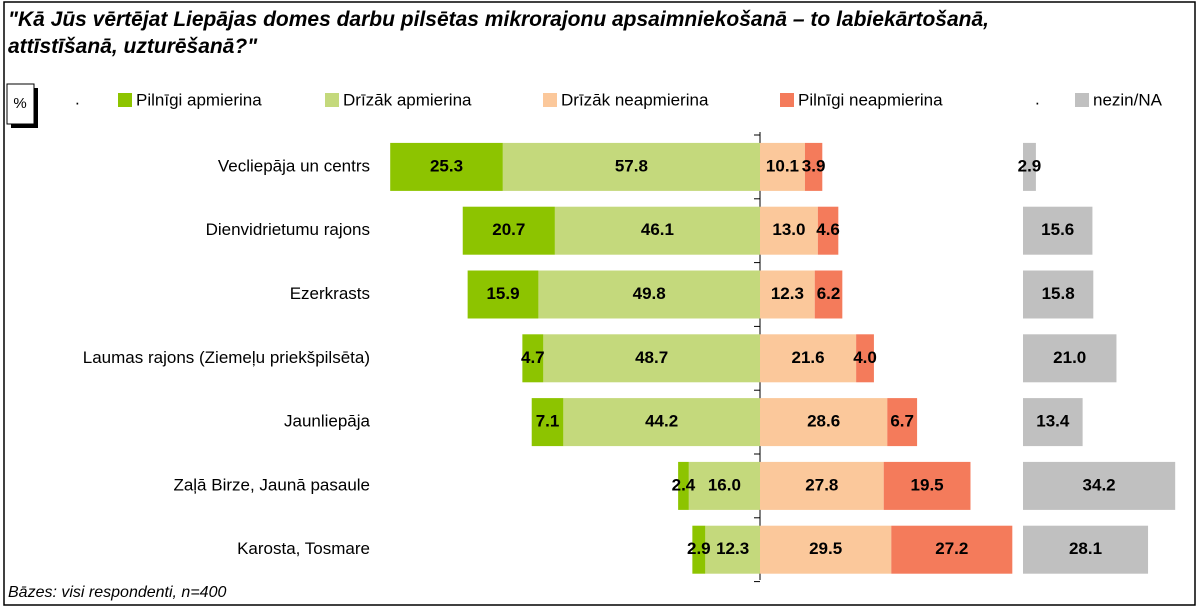 This screenshot has width=1200, height=610. What do you see at coordinates (303, 548) in the screenshot?
I see `category-label: Karosta, Tosmare` at bounding box center [303, 548].